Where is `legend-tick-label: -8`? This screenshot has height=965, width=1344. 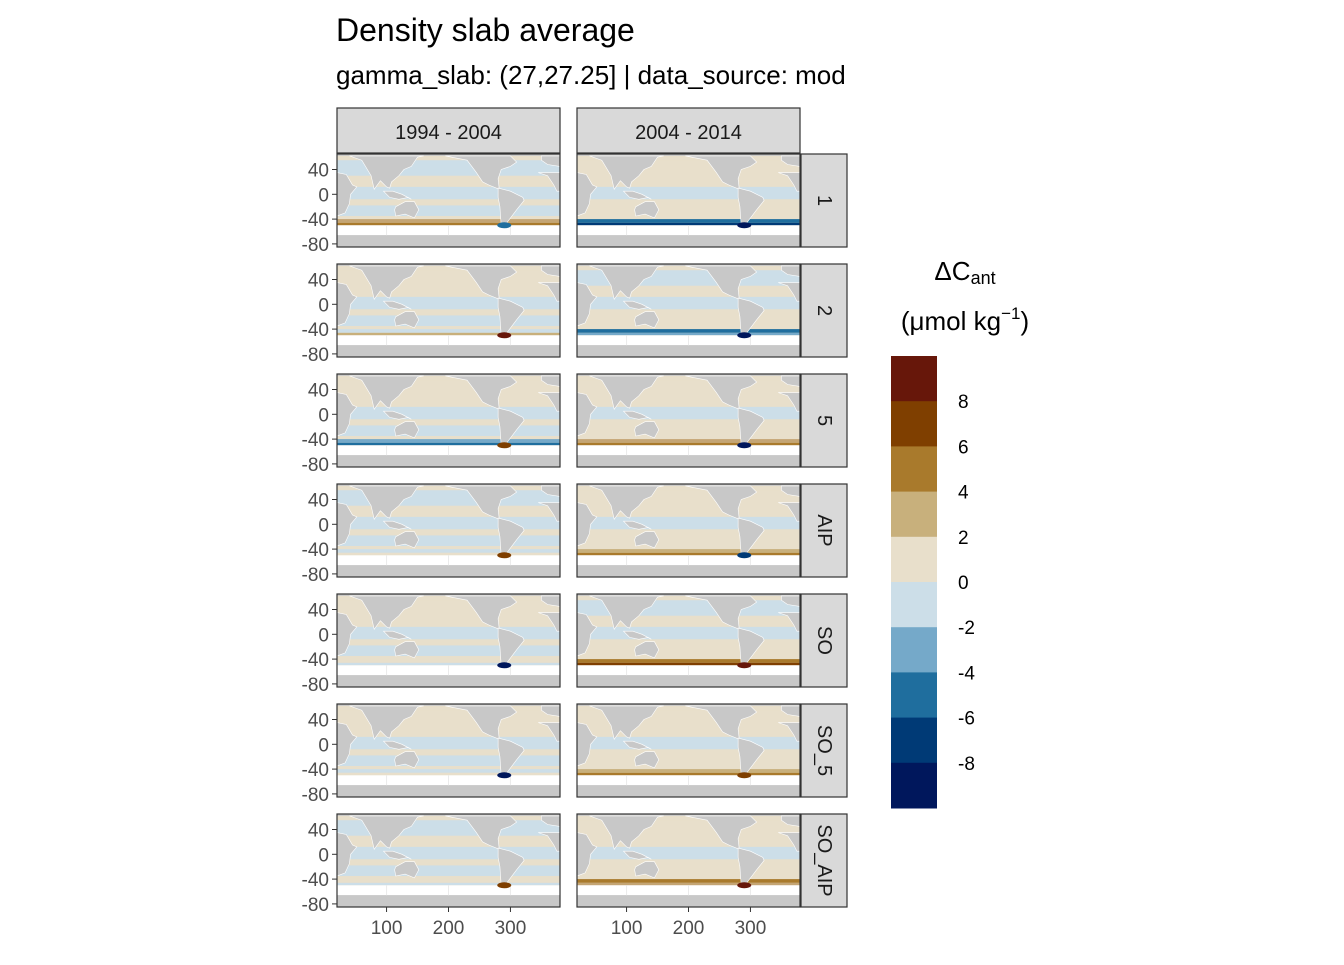
legend-tick-label: -8 is located at coordinates (966, 764).